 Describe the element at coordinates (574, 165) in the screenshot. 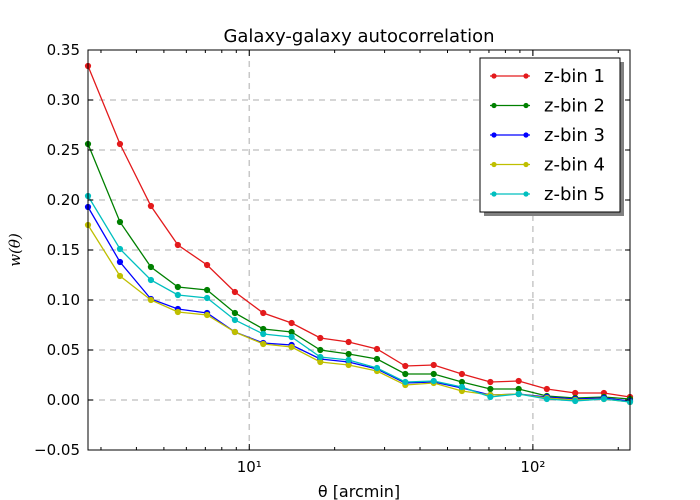

I see `legend-label-4: z-bin 4` at that location.